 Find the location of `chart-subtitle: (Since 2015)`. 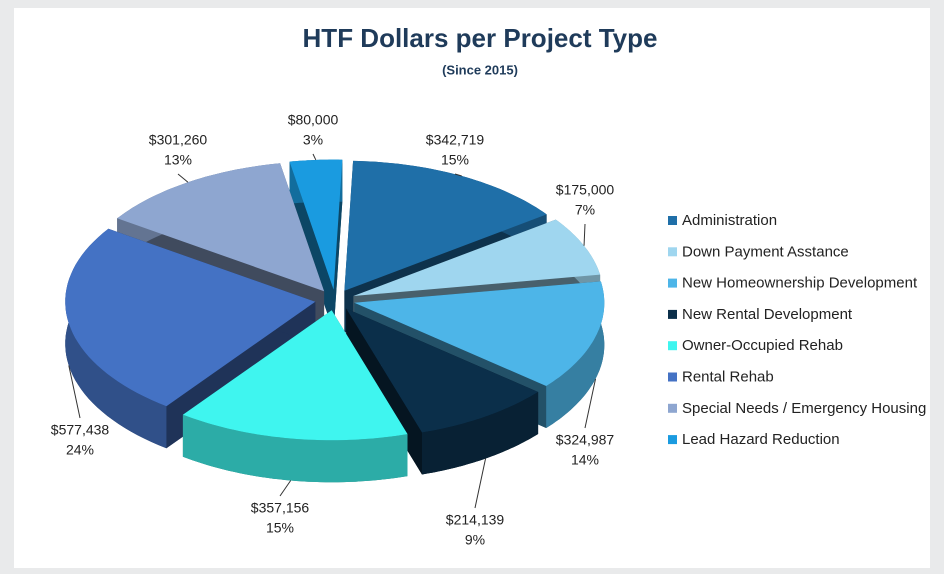

chart-subtitle: (Since 2015) is located at coordinates (480, 69).